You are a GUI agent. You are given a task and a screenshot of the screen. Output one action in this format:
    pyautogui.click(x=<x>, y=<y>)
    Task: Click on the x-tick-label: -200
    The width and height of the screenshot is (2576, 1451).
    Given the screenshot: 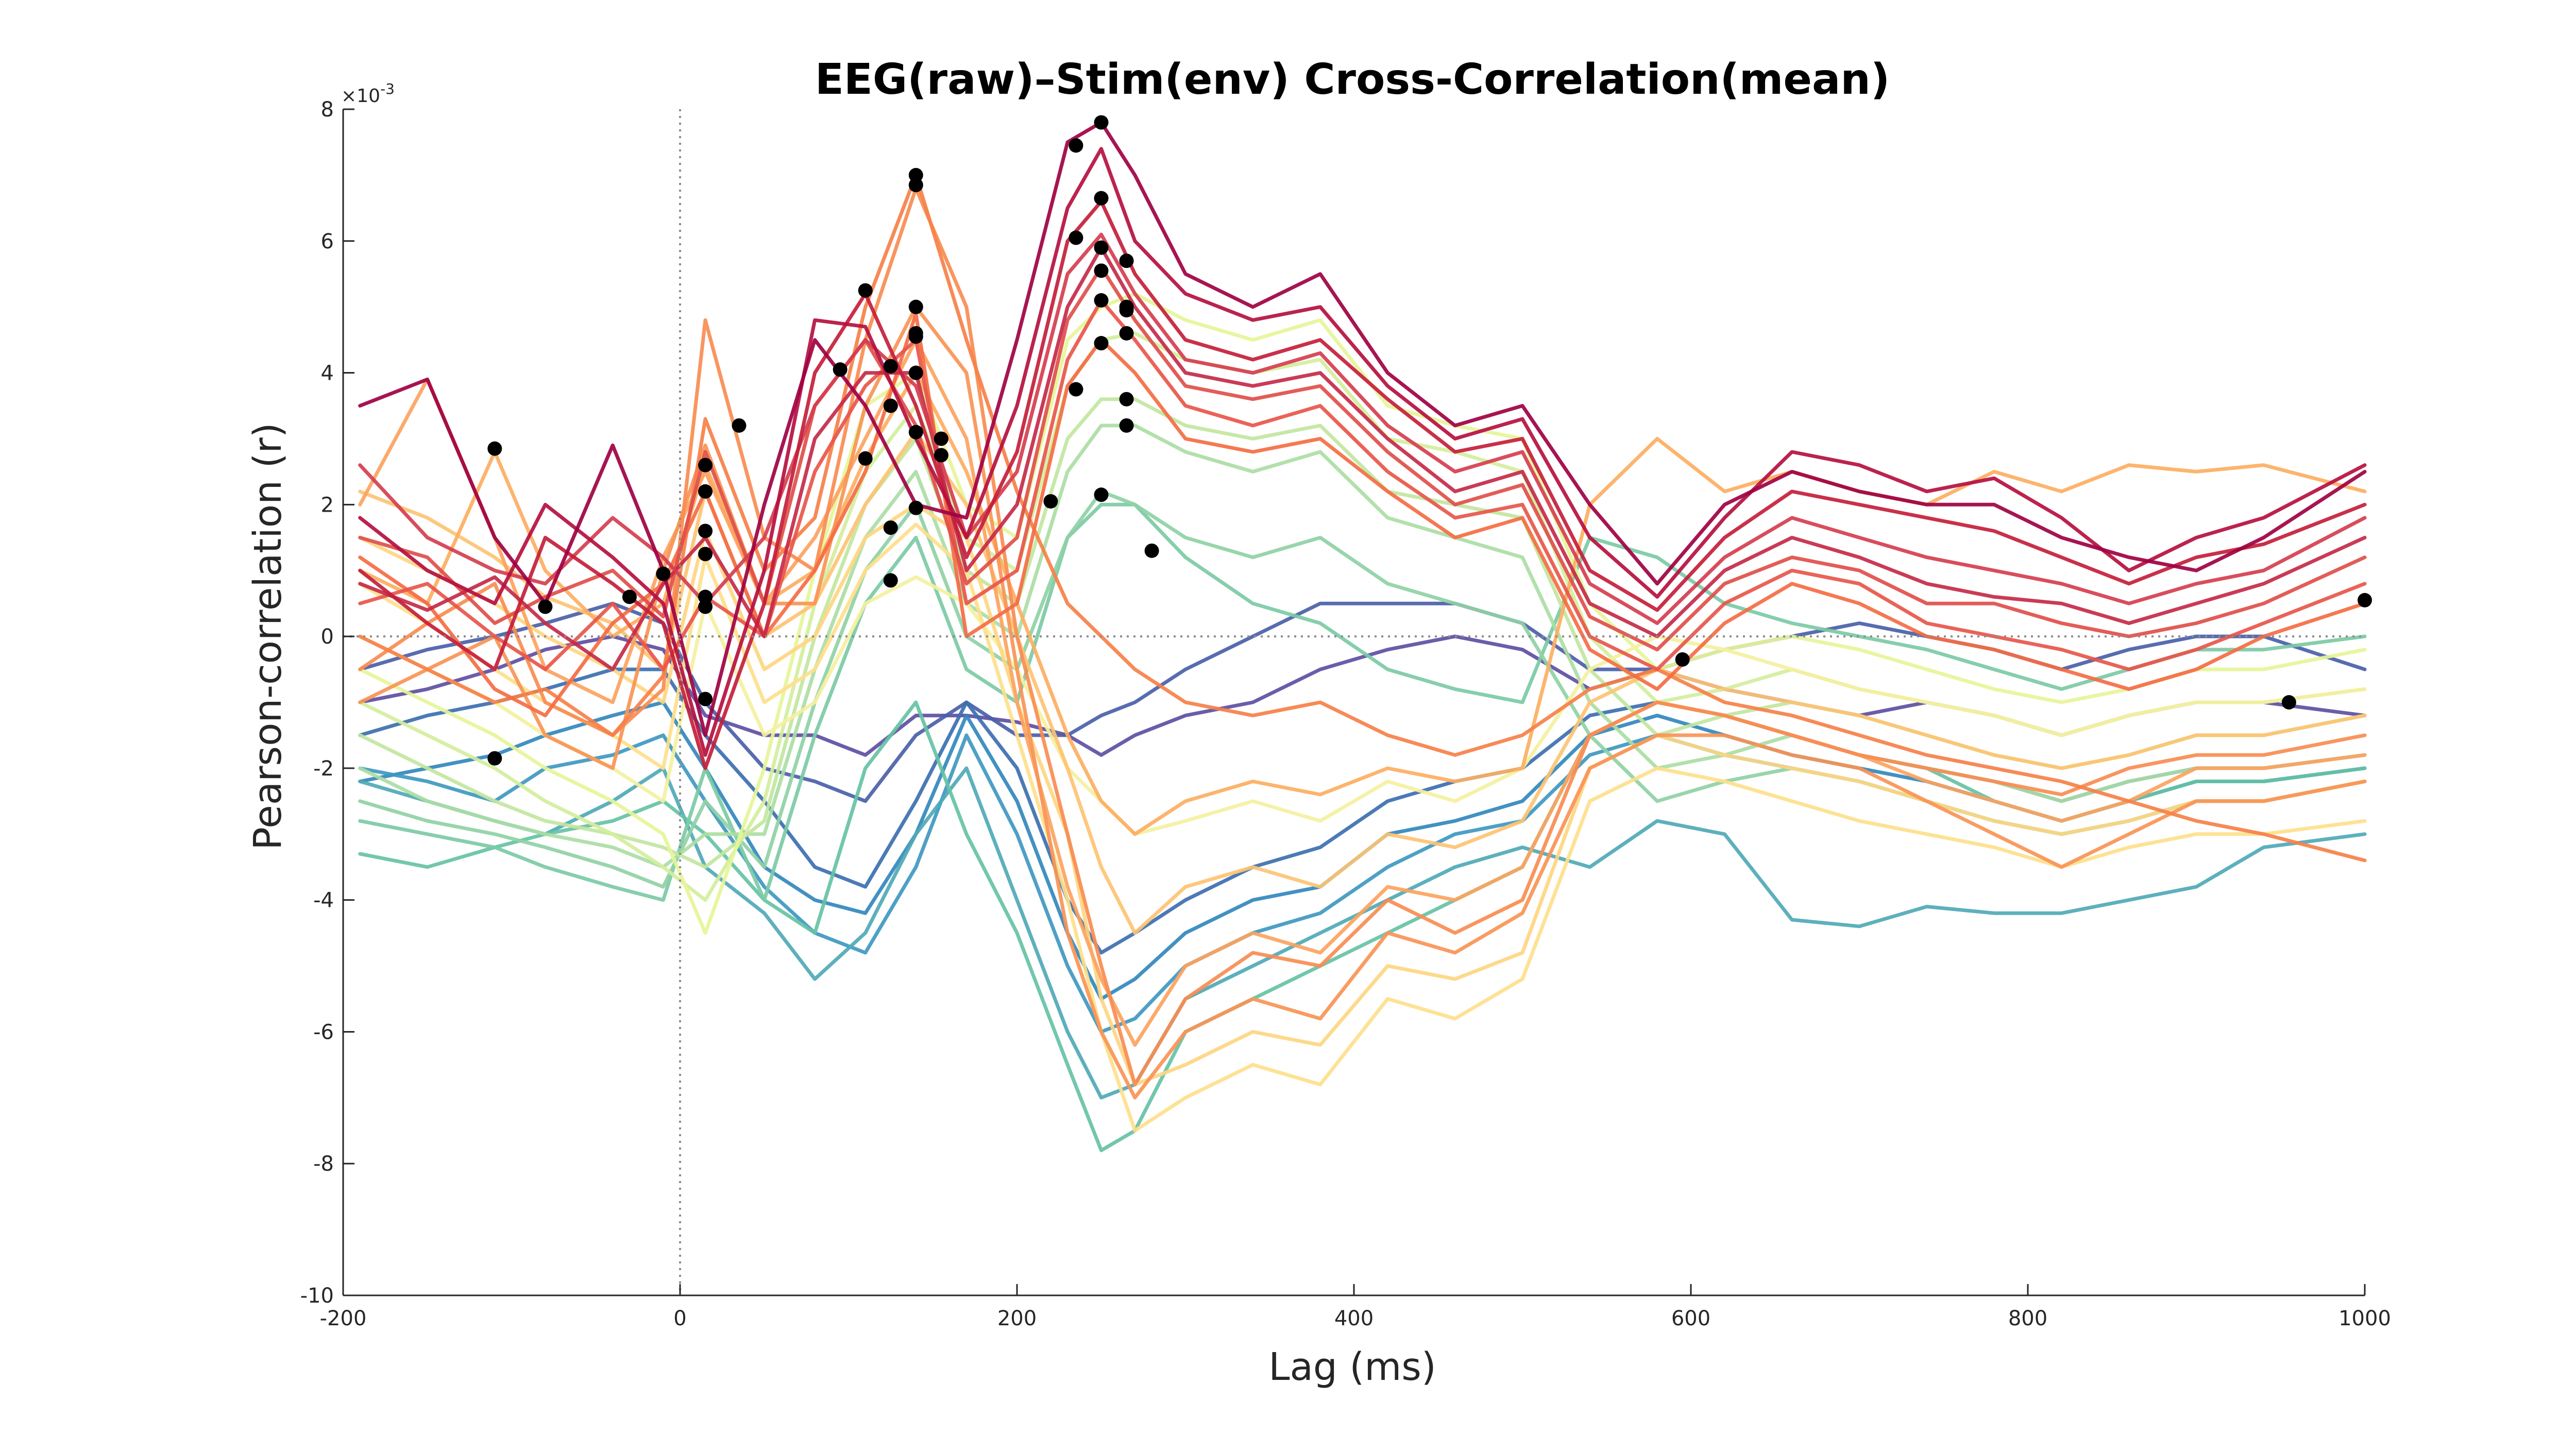 What is the action you would take?
    pyautogui.click(x=343, y=1318)
    